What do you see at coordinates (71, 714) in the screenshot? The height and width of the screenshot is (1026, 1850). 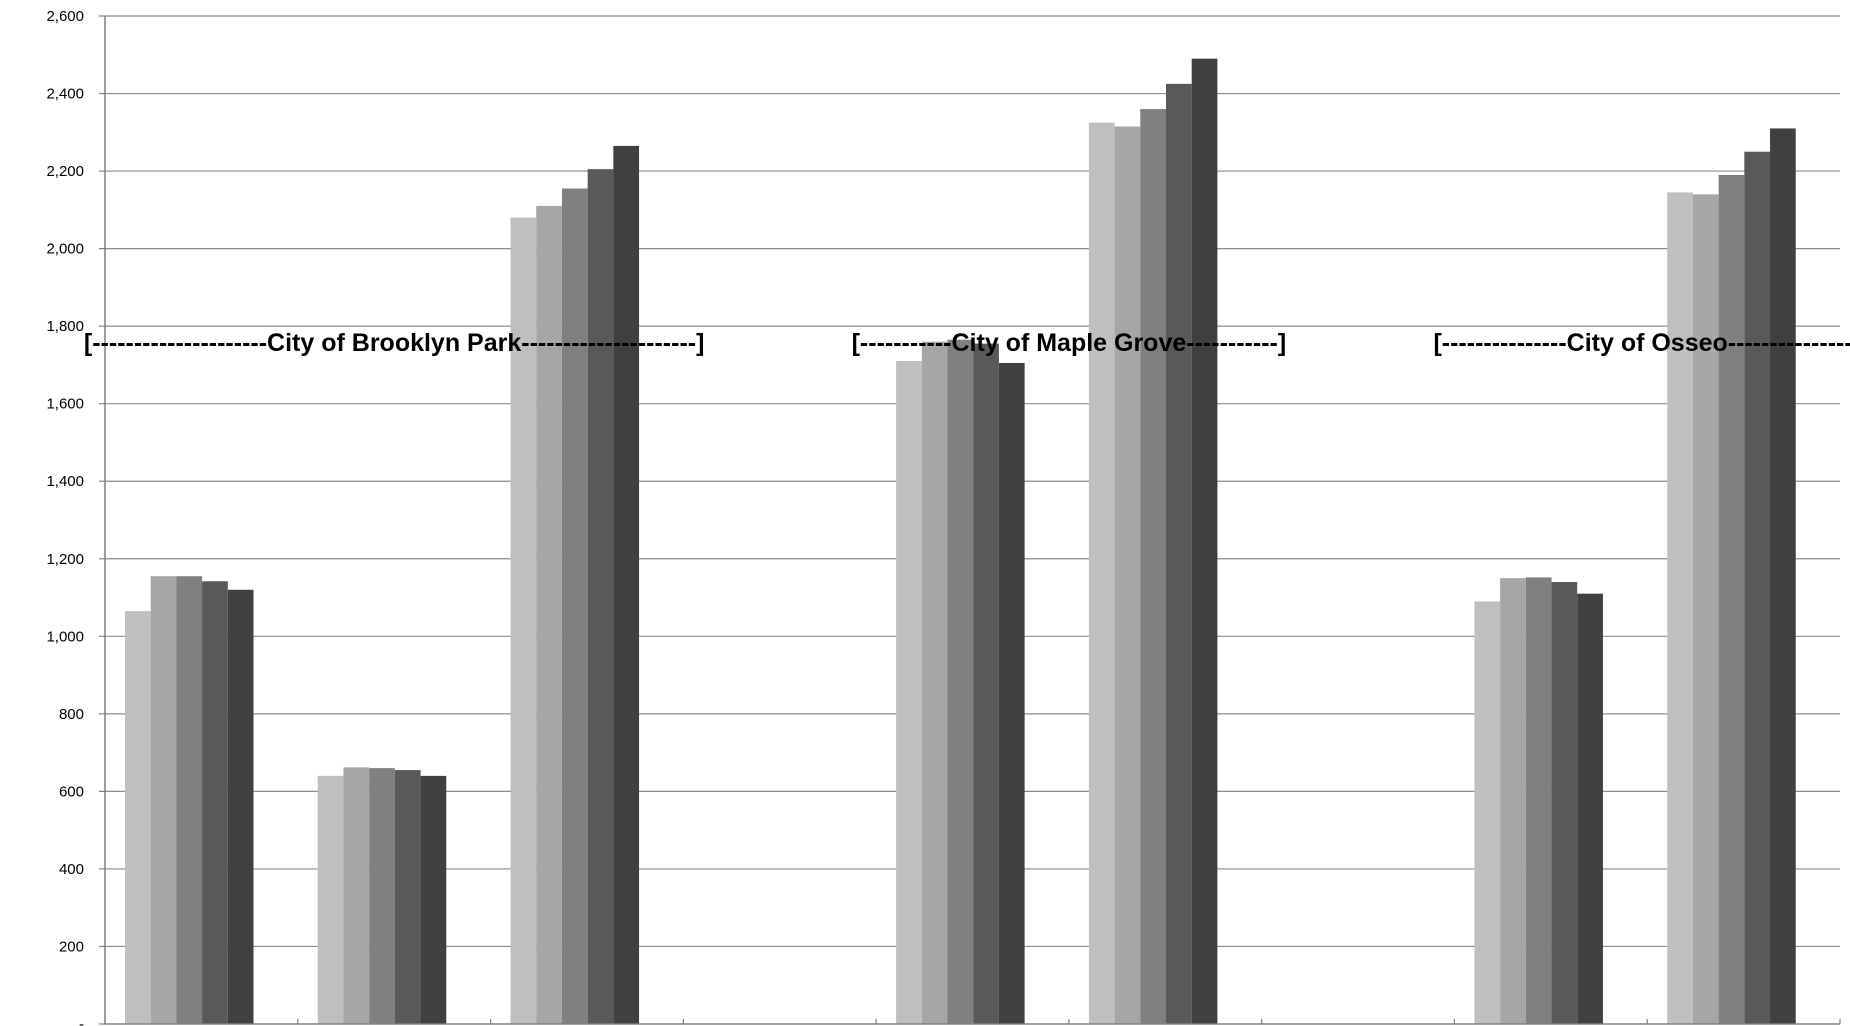 I see `y-tick-label: 800` at bounding box center [71, 714].